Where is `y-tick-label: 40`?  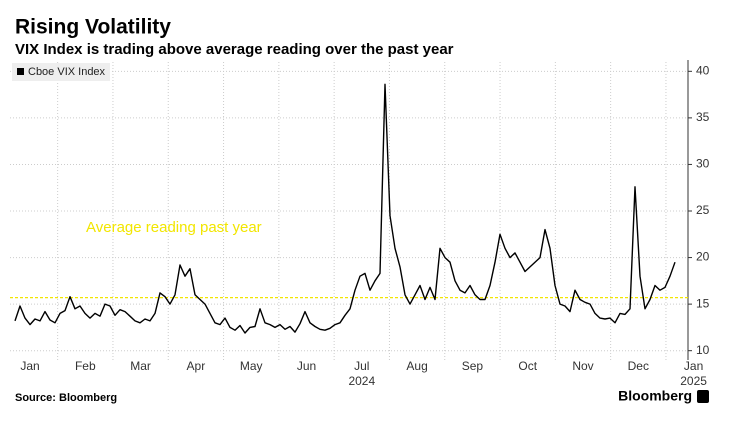 y-tick-label: 40 is located at coordinates (703, 70).